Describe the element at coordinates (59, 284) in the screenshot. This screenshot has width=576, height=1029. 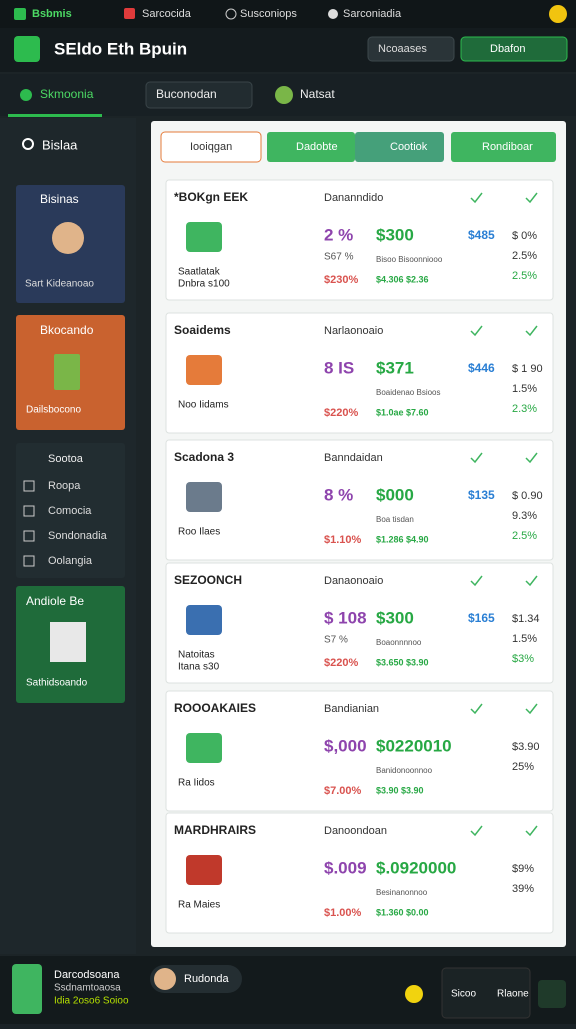
I see `card-caption: Sart Kideanoao` at that location.